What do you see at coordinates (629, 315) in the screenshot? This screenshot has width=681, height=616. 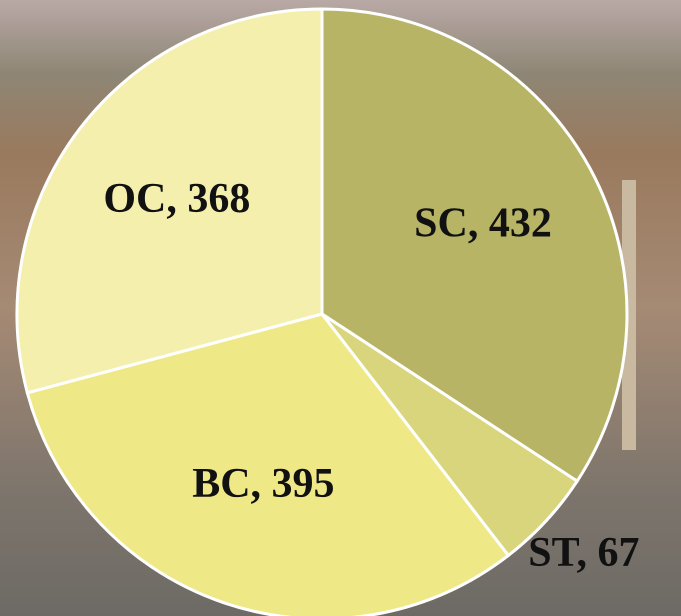 I see `background-pole` at bounding box center [629, 315].